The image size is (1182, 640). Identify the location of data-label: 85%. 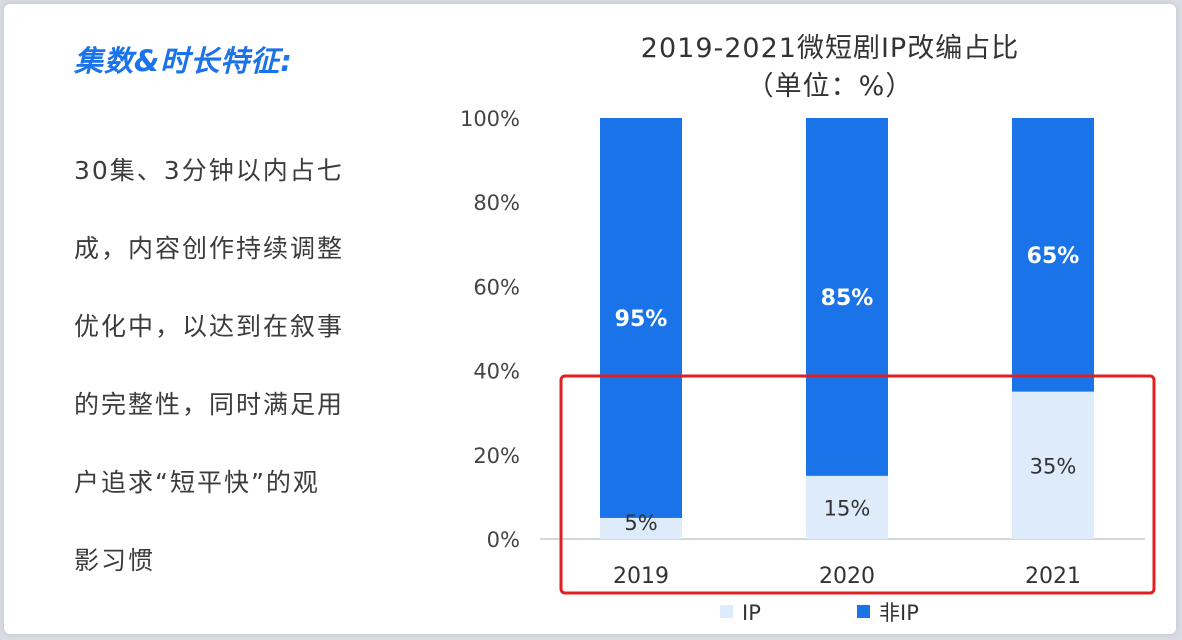
(847, 298).